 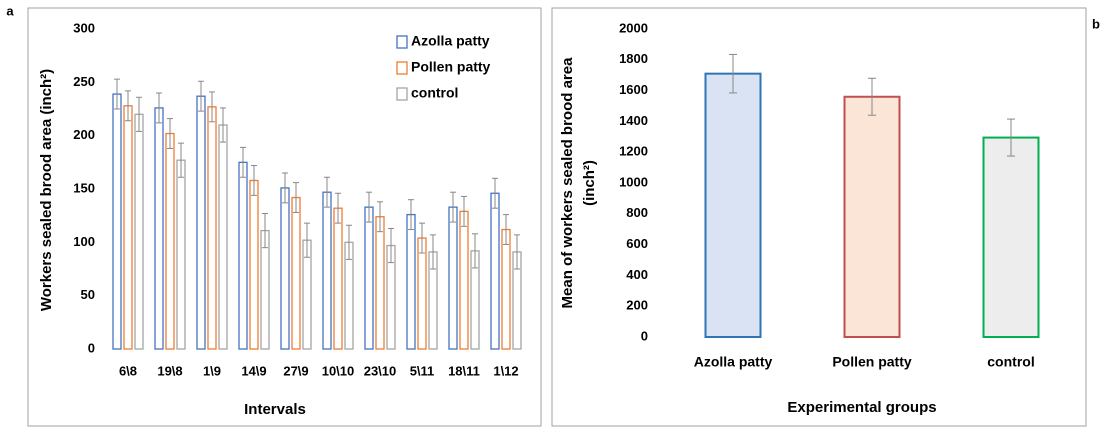 I want to click on y-tick-label: 400, so click(x=637, y=274).